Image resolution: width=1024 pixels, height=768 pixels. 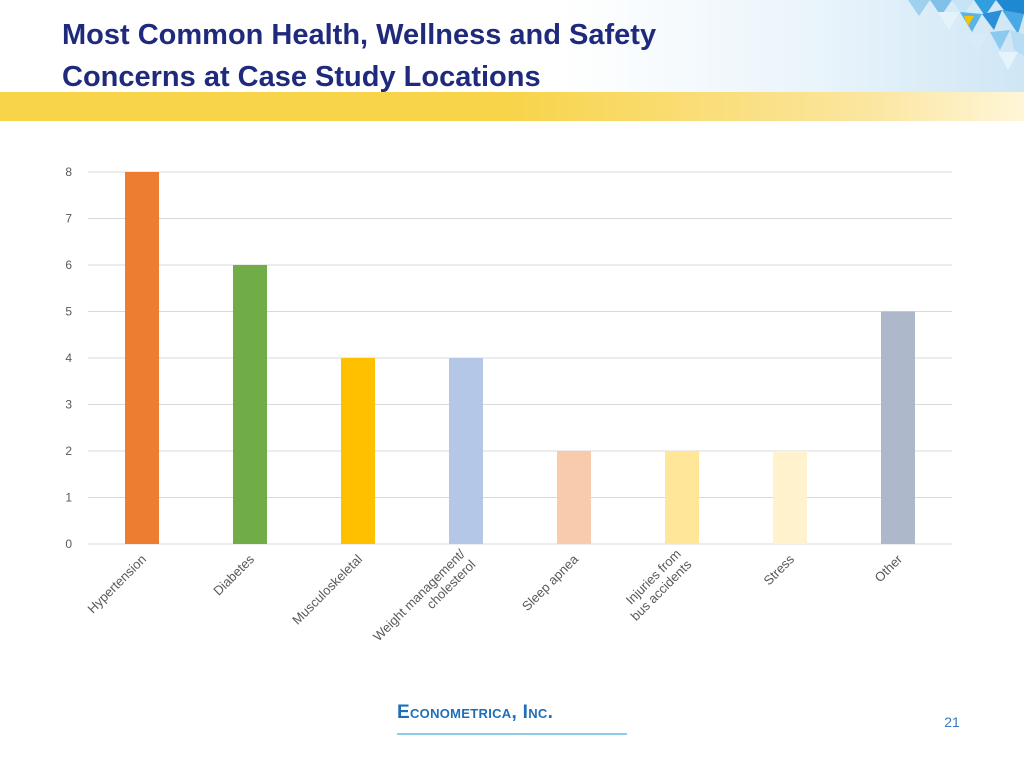 I want to click on y-tick-label: 2, so click(x=68, y=451).